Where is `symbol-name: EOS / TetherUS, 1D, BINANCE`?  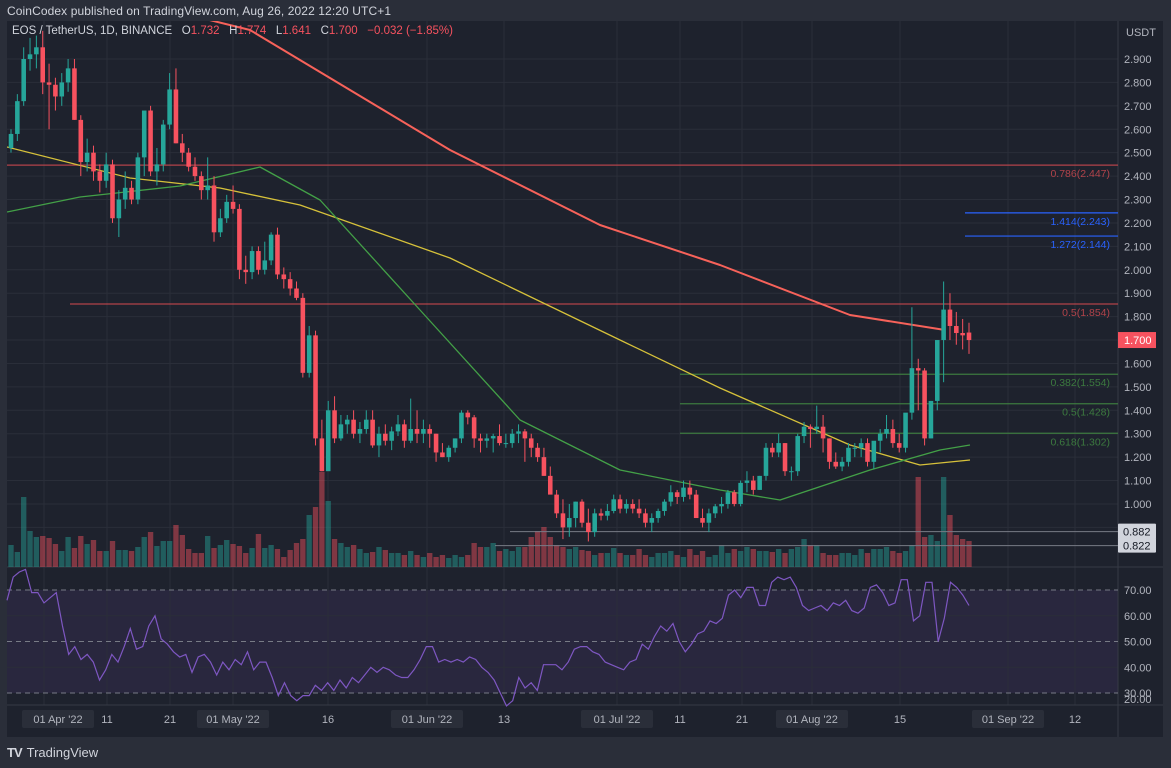 symbol-name: EOS / TetherUS, 1D, BINANCE is located at coordinates (92, 31).